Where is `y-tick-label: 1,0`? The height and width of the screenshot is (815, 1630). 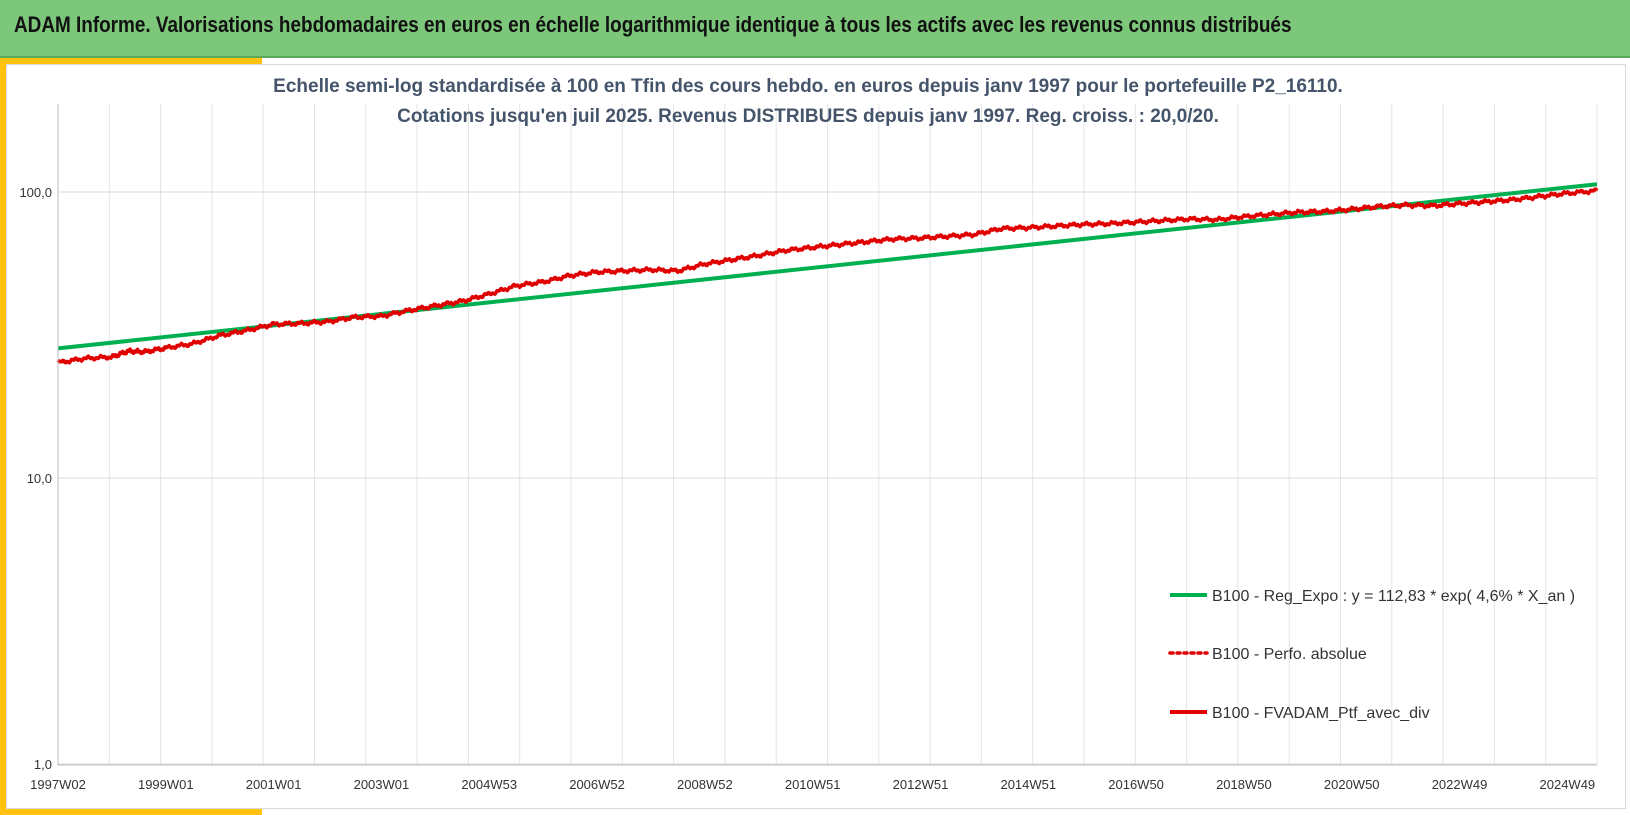
y-tick-label: 1,0 is located at coordinates (43, 764).